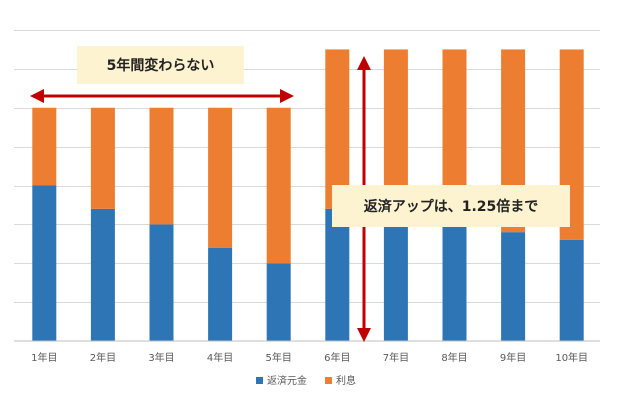 The width and height of the screenshot is (620, 404). Describe the element at coordinates (161, 357) in the screenshot. I see `x-tick-label: 3年目` at that location.